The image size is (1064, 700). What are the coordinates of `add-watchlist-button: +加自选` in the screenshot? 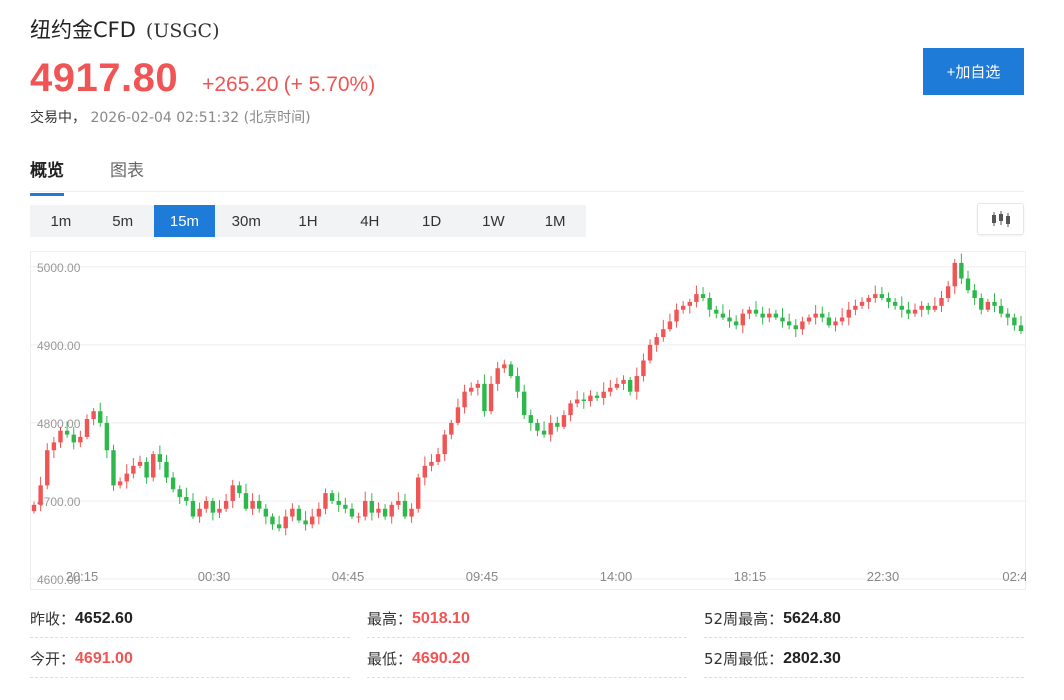 It's located at (973, 71).